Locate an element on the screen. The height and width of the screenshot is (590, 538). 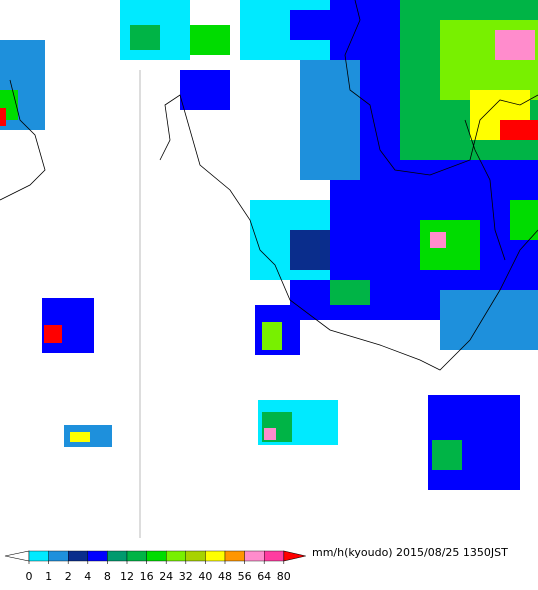
legend-under-arrow is located at coordinates (17, 556).